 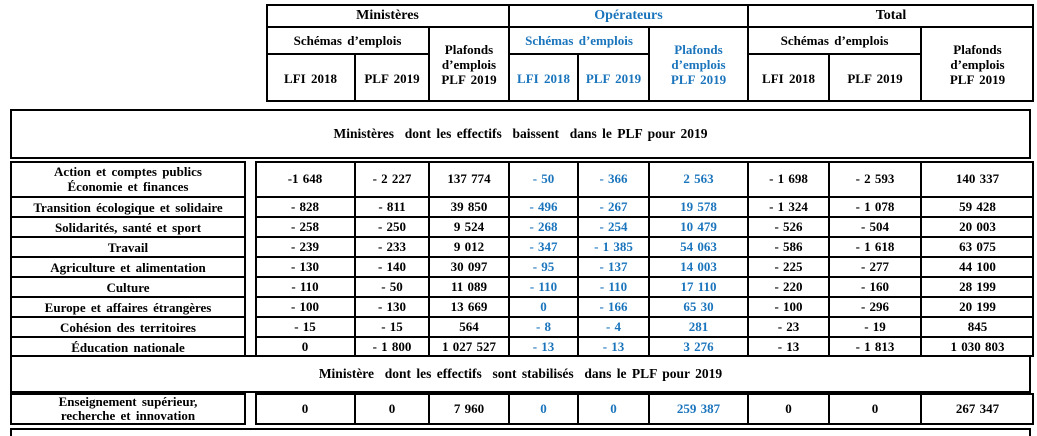 What do you see at coordinates (612, 179) in the screenshot?
I see `value-cell: - 366` at bounding box center [612, 179].